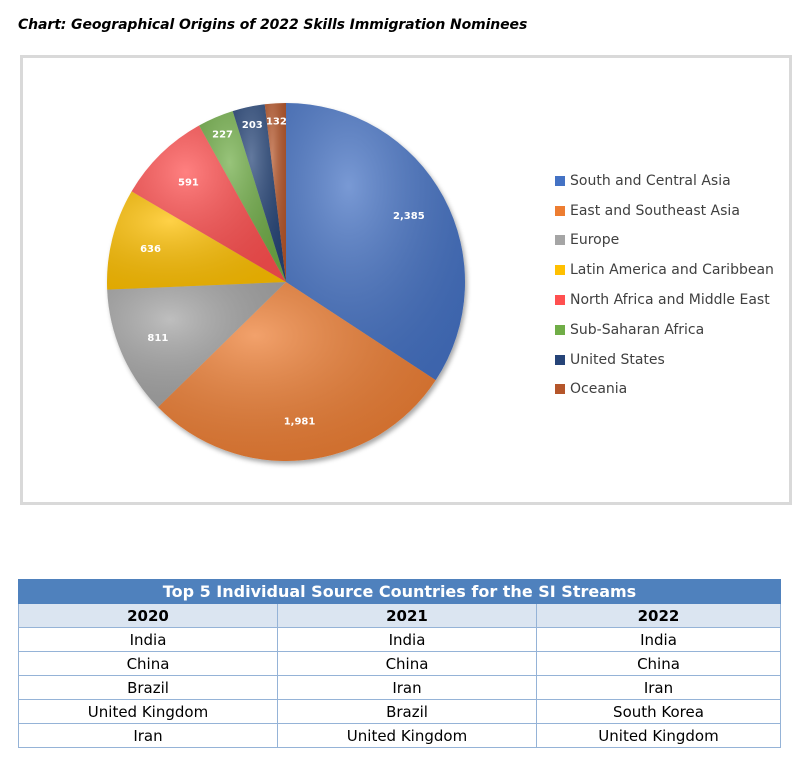  Describe the element at coordinates (670, 300) in the screenshot. I see `legend-label: North Africa and Middle East` at that location.